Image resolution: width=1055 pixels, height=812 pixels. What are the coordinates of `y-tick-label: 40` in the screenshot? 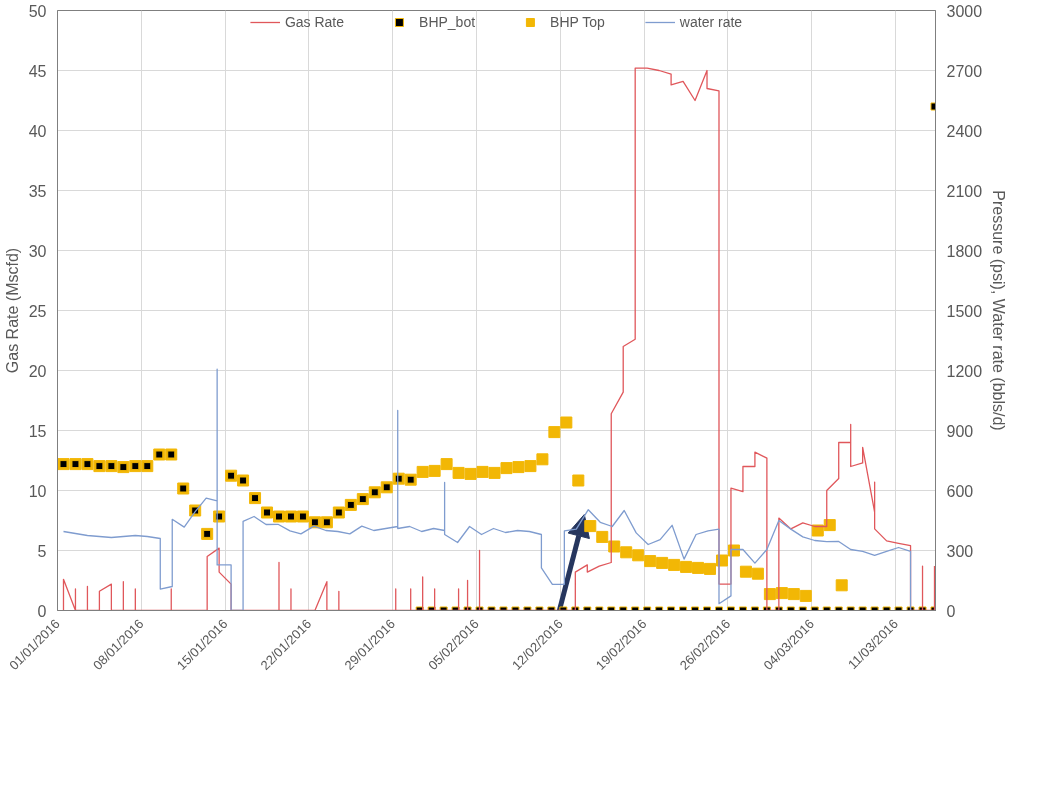 It's located at (37, 131).